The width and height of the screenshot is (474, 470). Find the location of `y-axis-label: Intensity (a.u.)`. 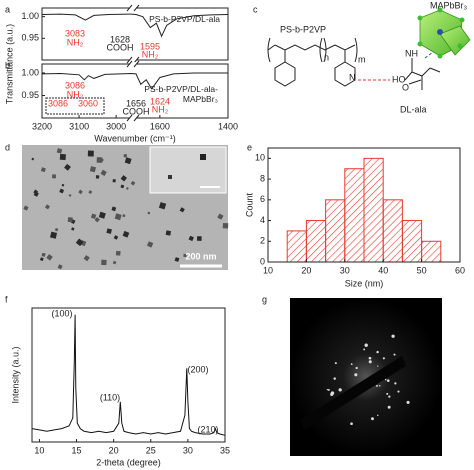

y-axis-label: Intensity (a.u.) is located at coordinates (15, 374).